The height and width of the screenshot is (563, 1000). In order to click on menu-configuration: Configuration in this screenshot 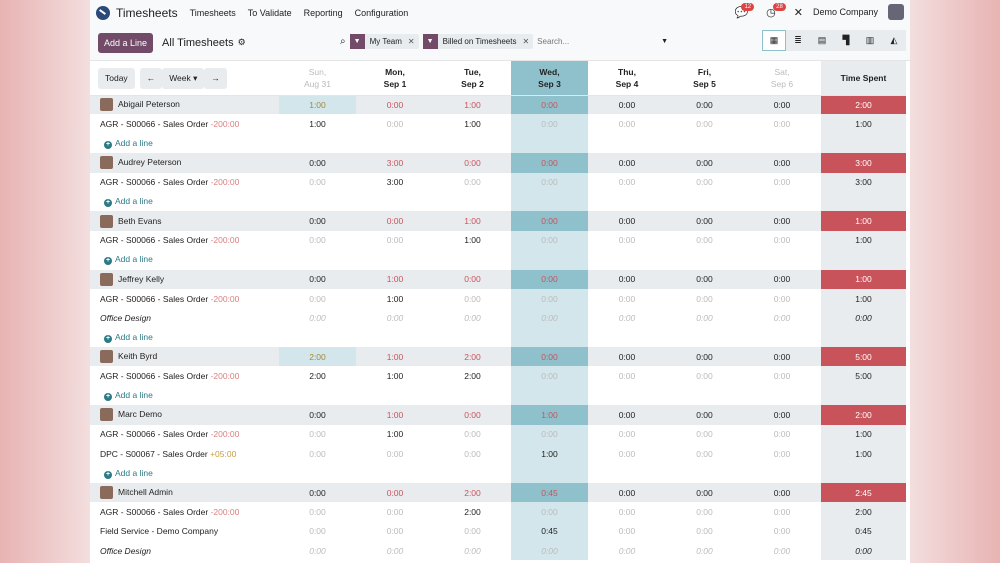, I will do `click(381, 12)`.